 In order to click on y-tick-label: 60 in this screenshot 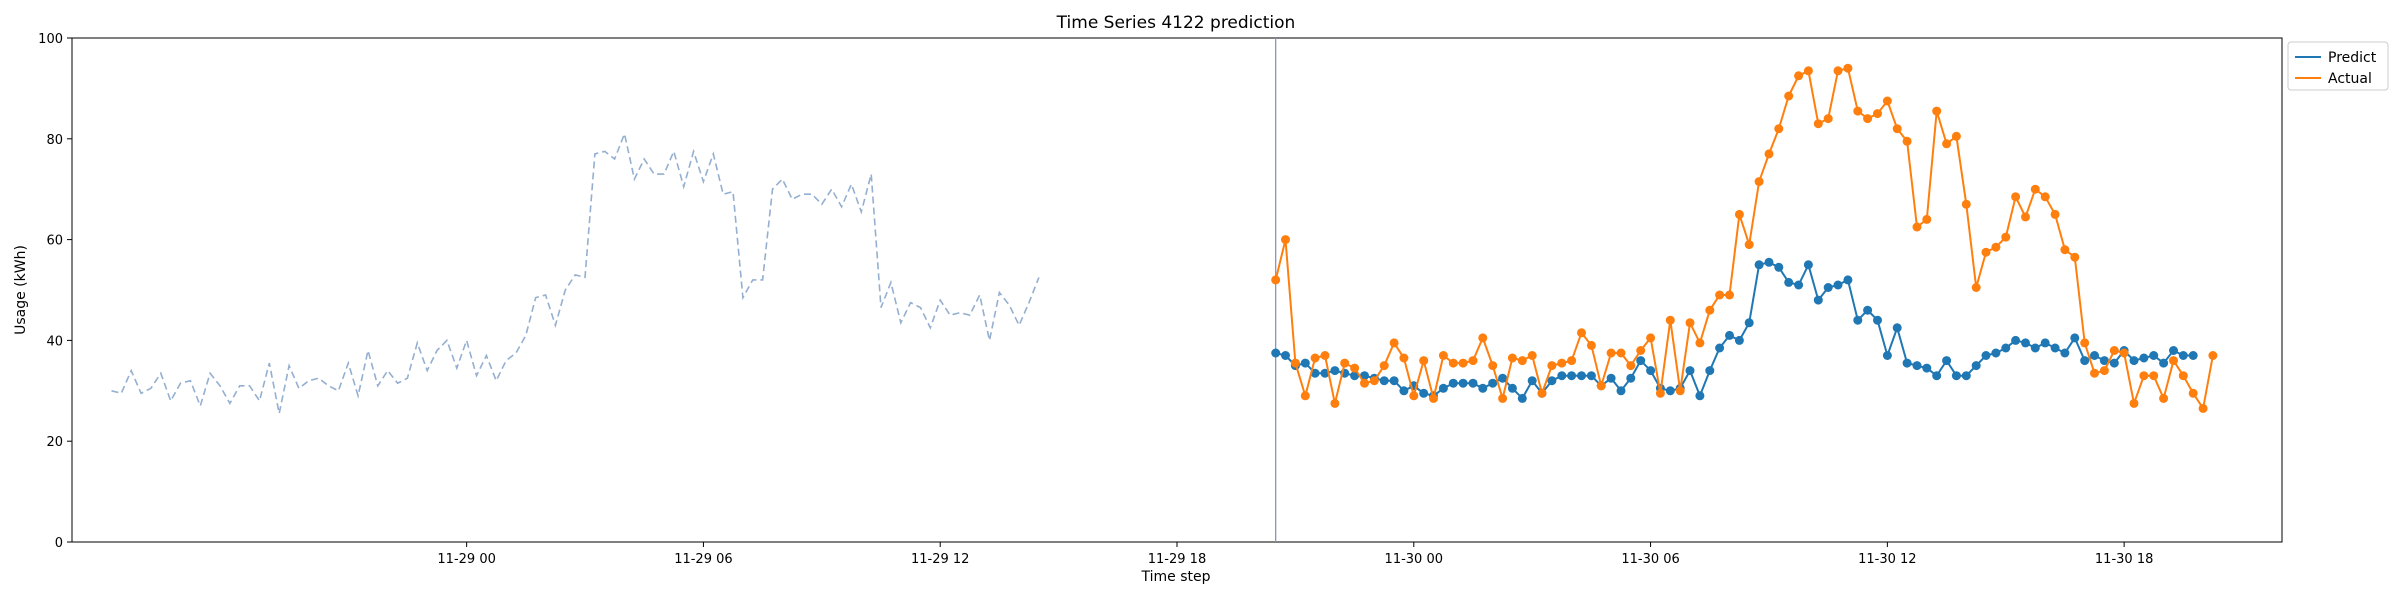, I will do `click(54, 241)`.